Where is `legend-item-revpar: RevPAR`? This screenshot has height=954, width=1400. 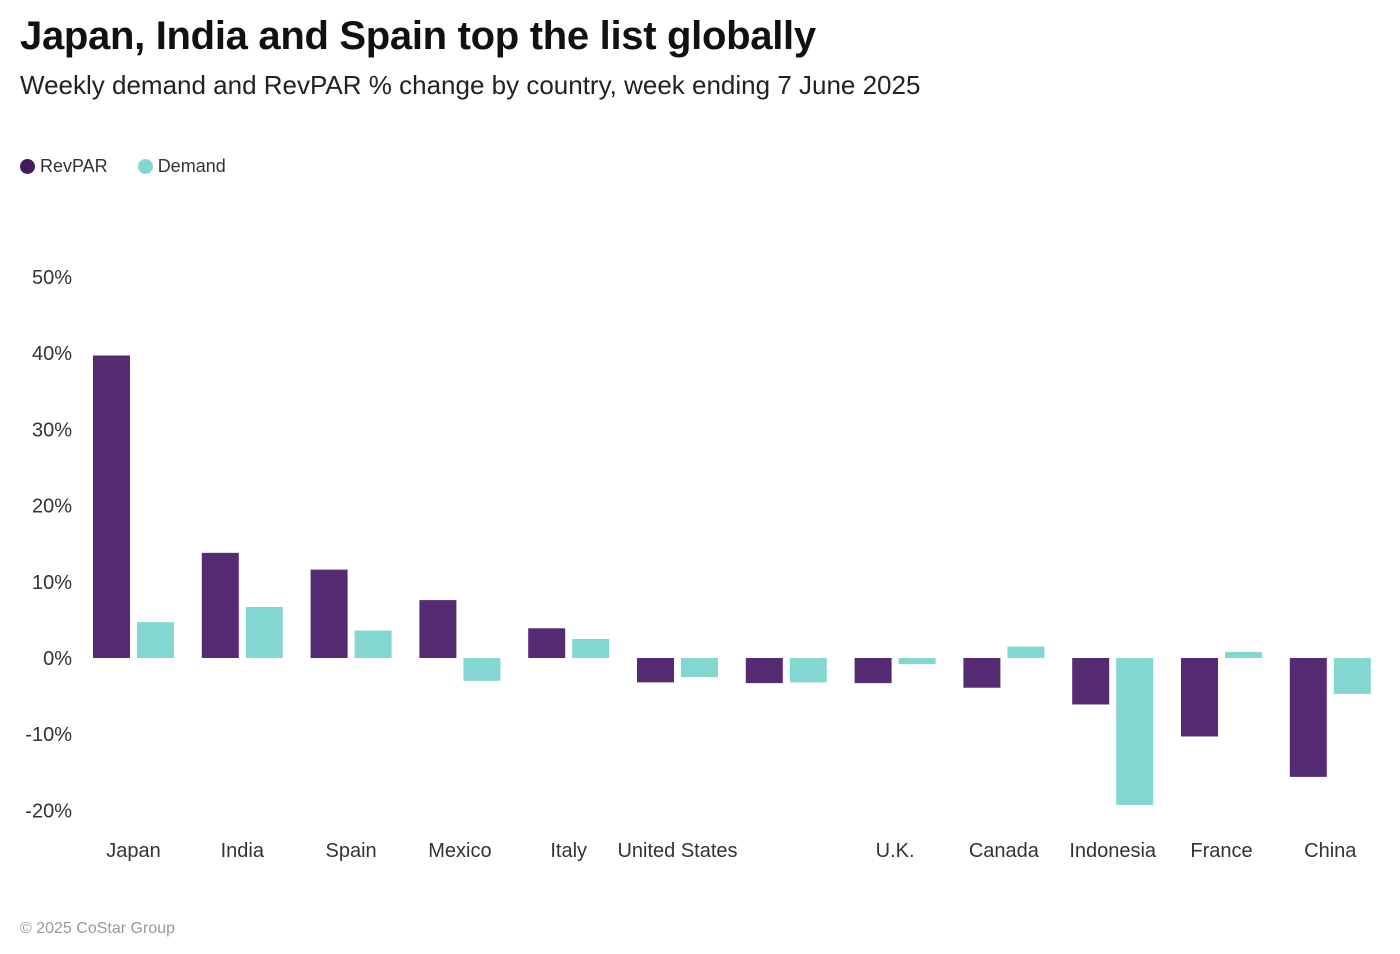
legend-item-revpar: RevPAR is located at coordinates (64, 166).